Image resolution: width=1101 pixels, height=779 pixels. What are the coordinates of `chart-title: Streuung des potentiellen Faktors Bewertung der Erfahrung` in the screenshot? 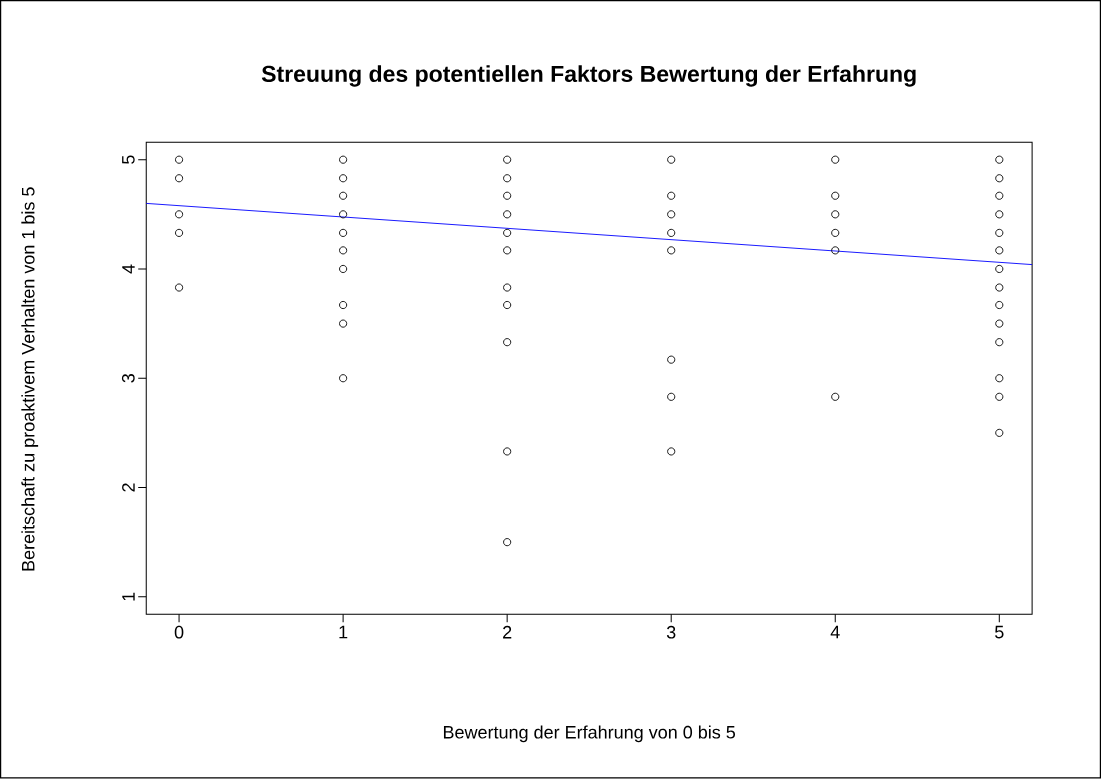 It's located at (588, 76).